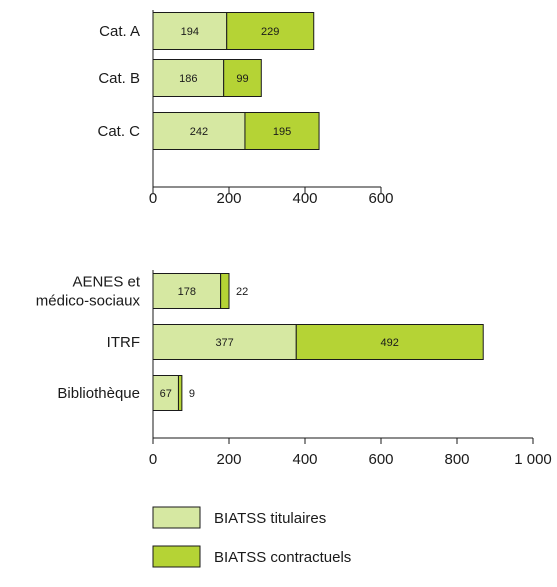 The image size is (557, 587). What do you see at coordinates (119, 78) in the screenshot?
I see `category-label: Cat. B` at bounding box center [119, 78].